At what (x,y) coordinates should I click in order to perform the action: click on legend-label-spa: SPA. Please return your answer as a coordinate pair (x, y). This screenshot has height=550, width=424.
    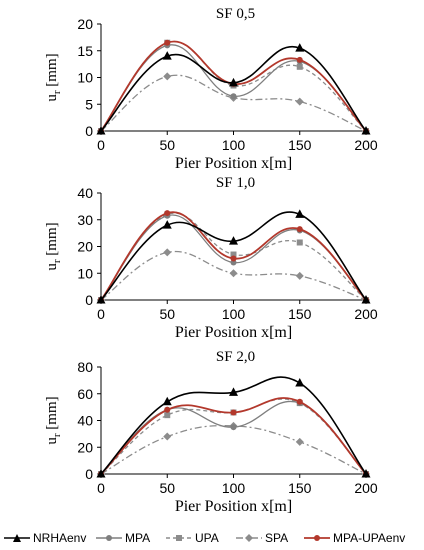
    Looking at the image, I should click on (277, 538).